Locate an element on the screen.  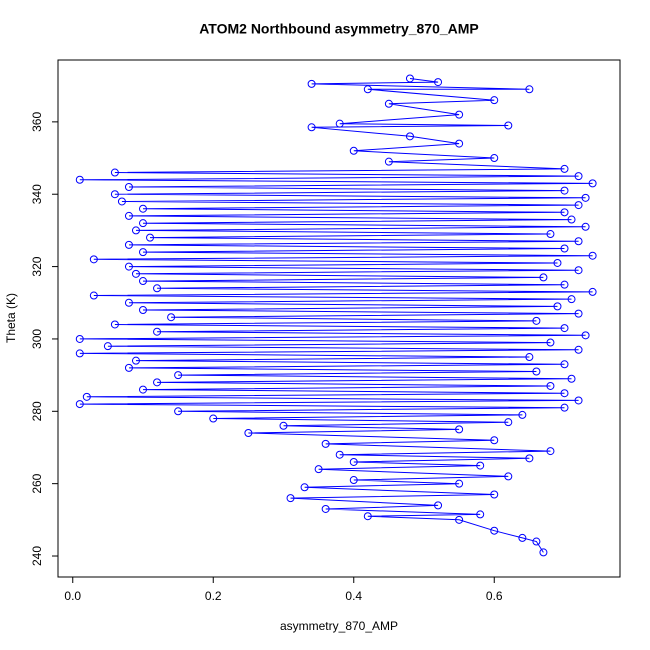
x-tick-label: 0.2 is located at coordinates (213, 596).